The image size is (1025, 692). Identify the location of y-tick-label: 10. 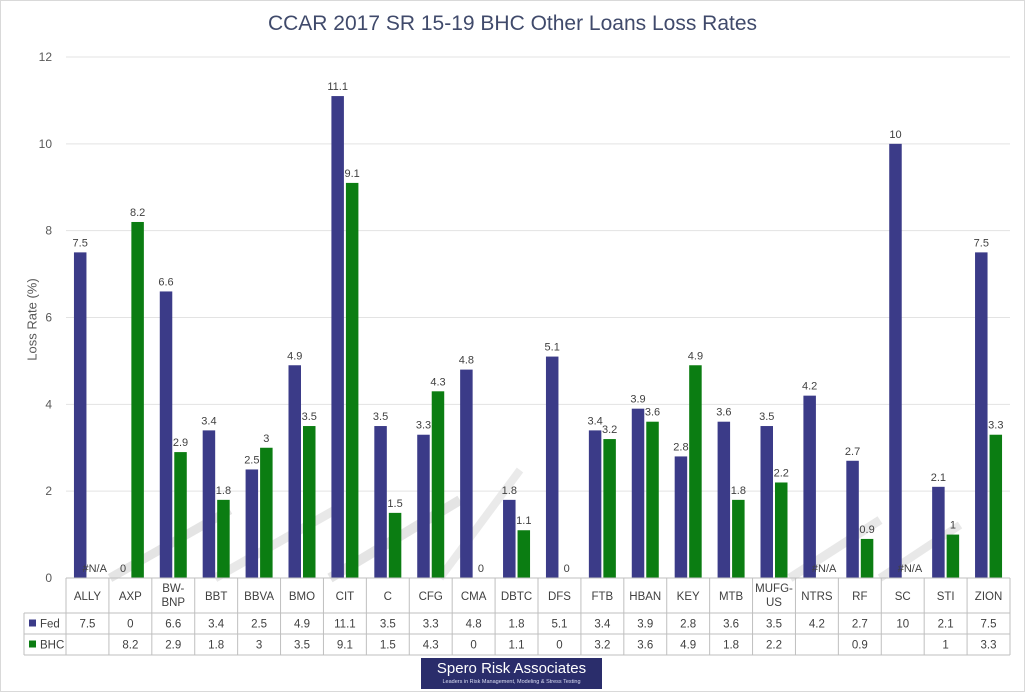
(46, 144).